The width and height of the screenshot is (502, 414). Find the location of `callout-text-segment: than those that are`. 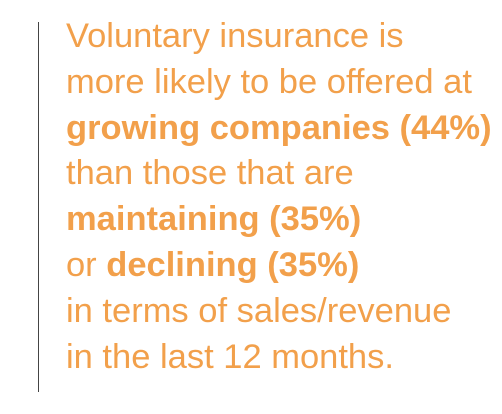

callout-text-segment: than those that are is located at coordinates (210, 173).